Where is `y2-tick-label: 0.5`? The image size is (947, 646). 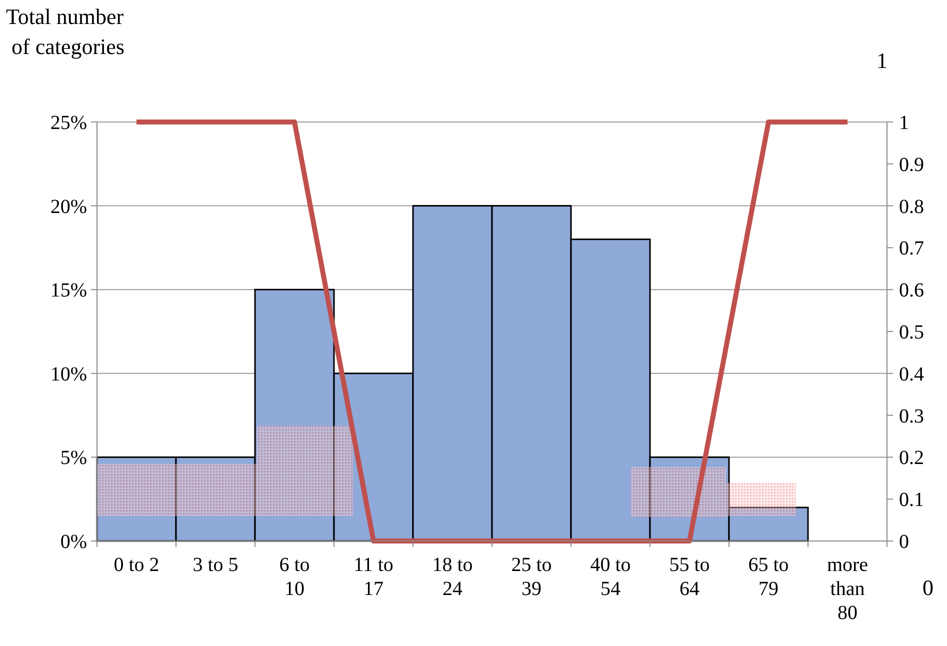 y2-tick-label: 0.5 is located at coordinates (911, 333).